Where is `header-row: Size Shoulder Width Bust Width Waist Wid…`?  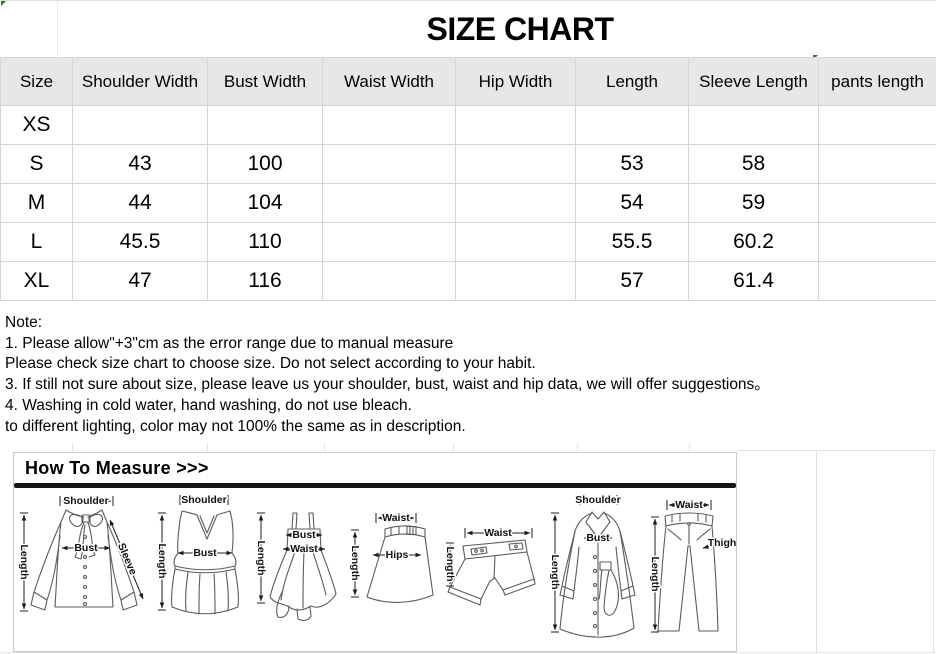
header-row: Size Shoulder Width Bust Width Waist Wid… is located at coordinates (468, 81).